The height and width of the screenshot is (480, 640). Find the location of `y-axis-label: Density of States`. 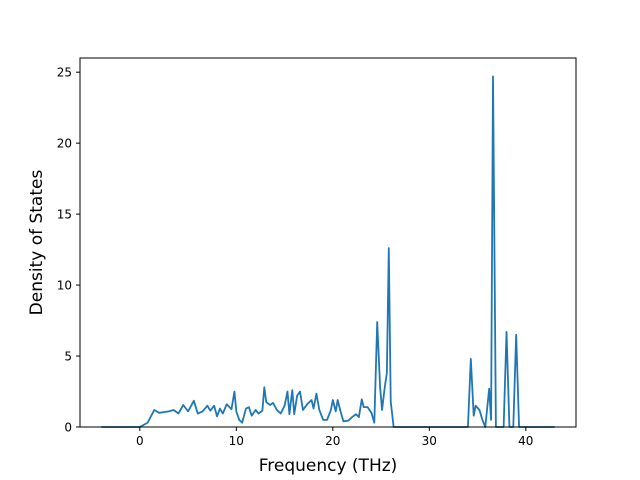

y-axis-label: Density of States is located at coordinates (37, 243).